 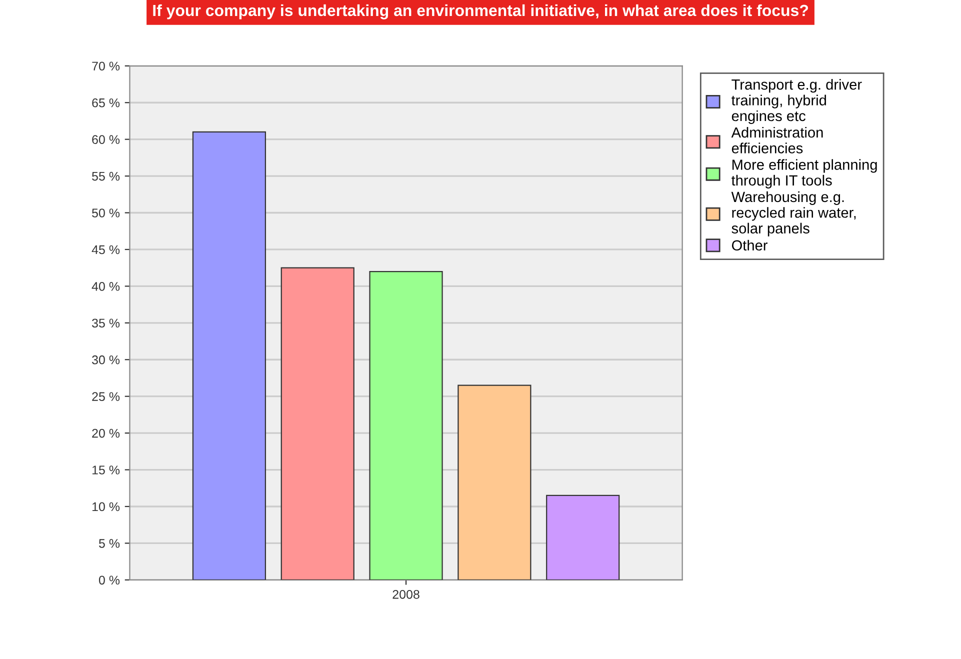 I want to click on y-tick-label: 40 %, so click(x=106, y=286).